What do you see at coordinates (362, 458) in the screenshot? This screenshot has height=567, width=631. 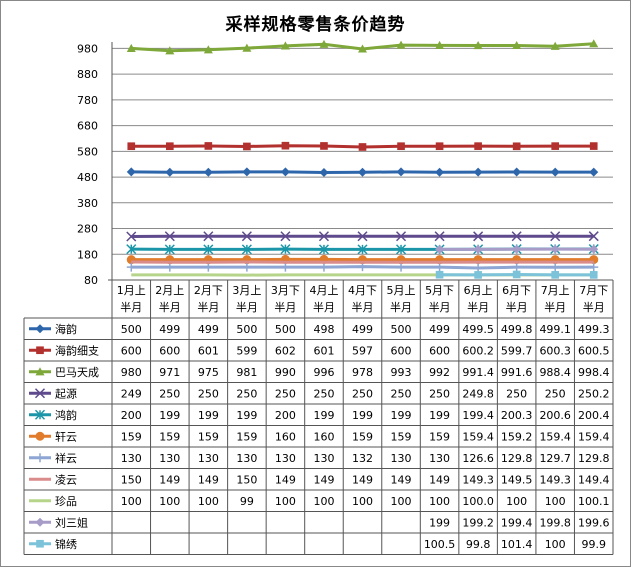 I see `data-label: 132` at bounding box center [362, 458].